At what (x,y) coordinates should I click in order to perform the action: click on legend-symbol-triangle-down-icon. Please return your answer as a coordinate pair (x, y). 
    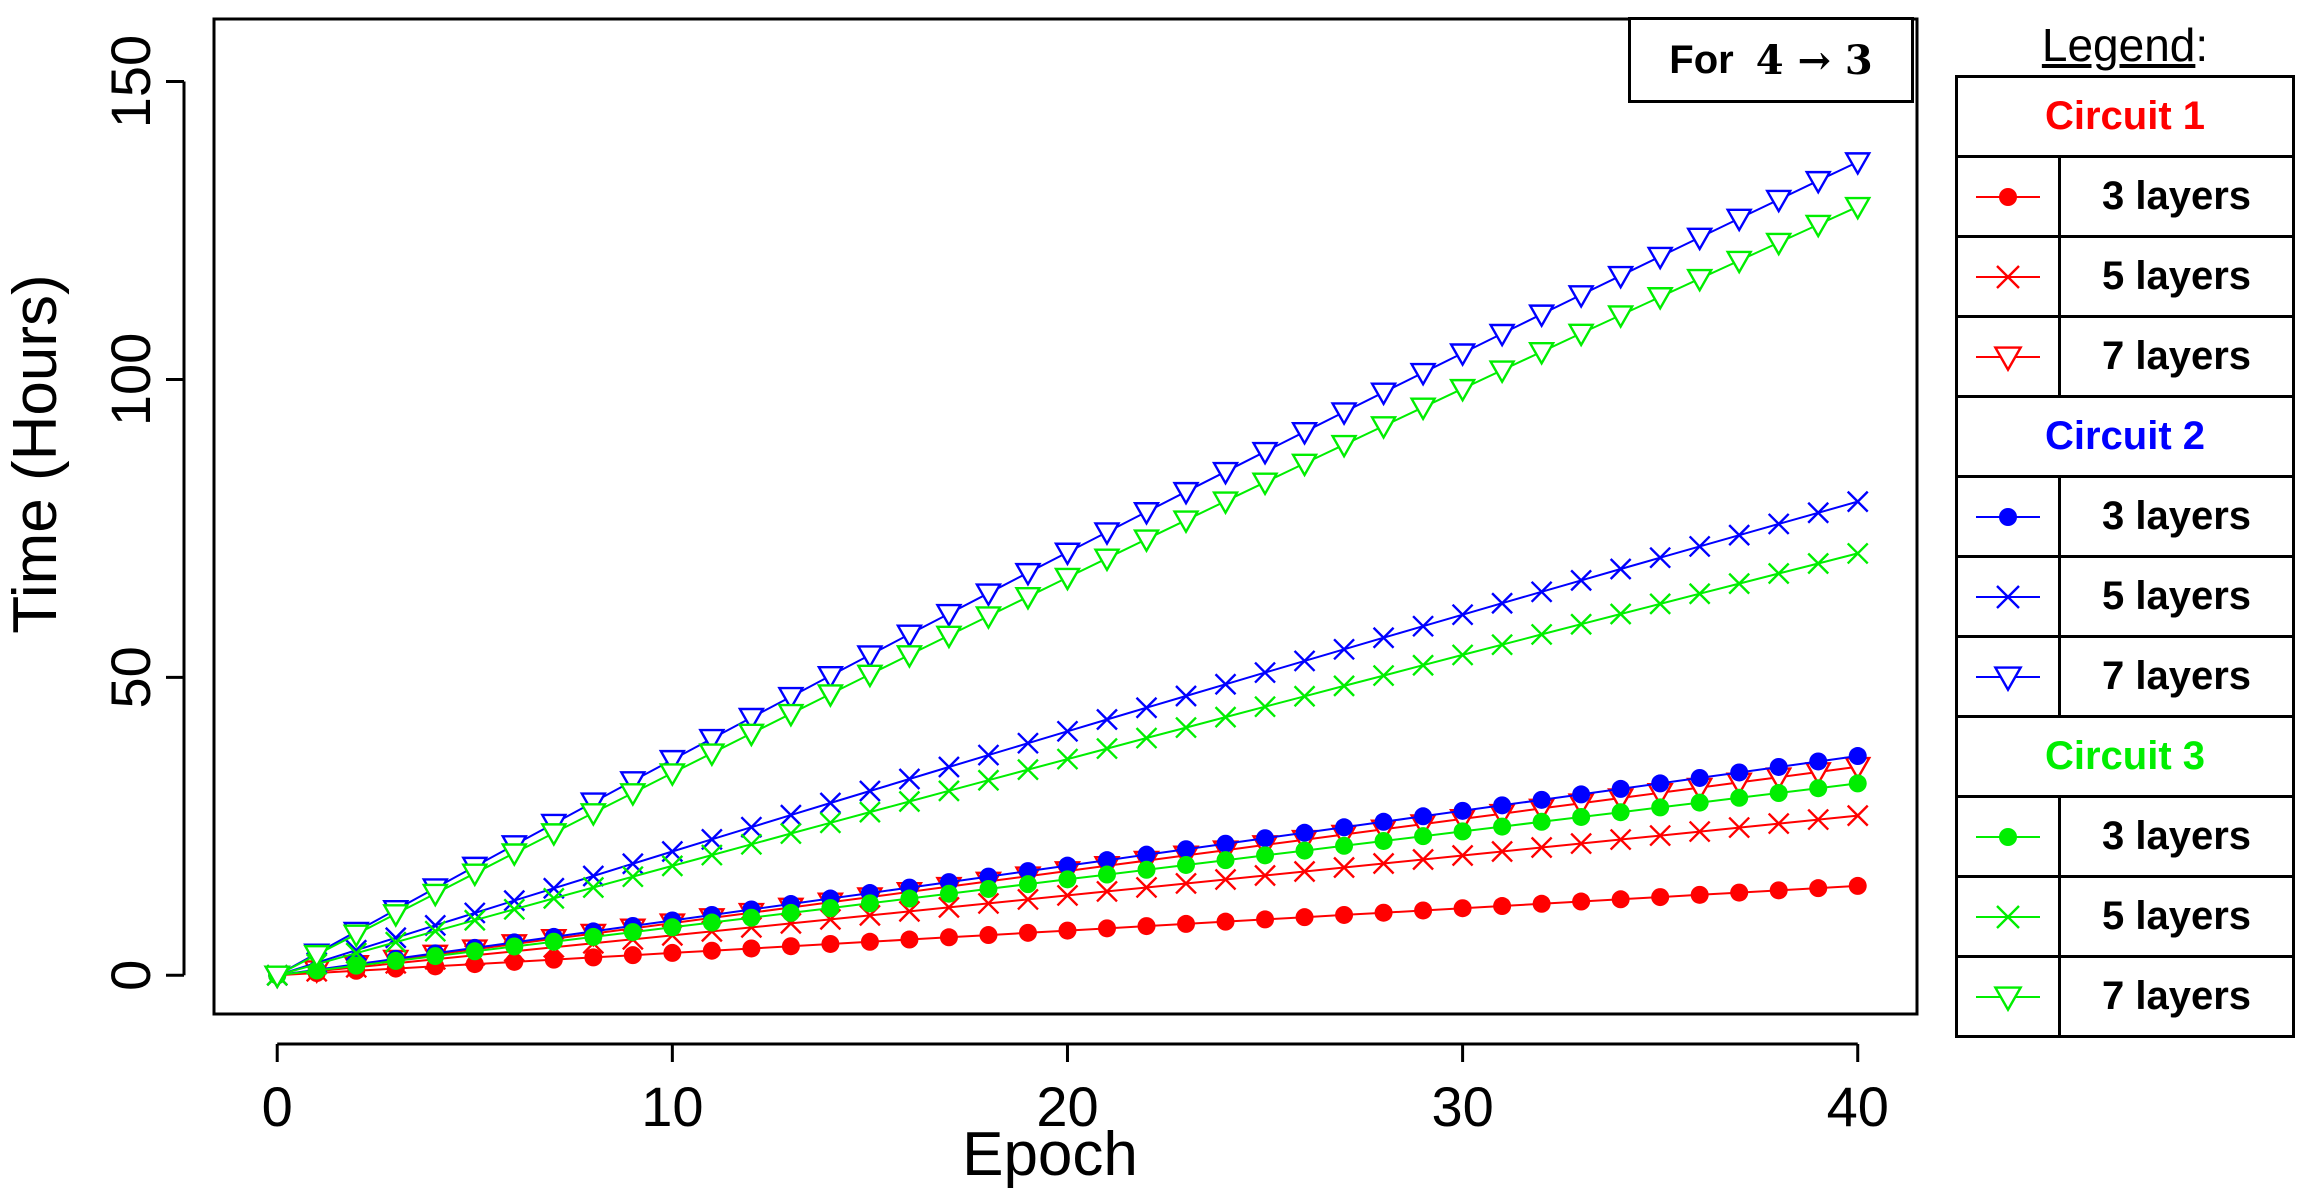
    Looking at the image, I should click on (2008, 358).